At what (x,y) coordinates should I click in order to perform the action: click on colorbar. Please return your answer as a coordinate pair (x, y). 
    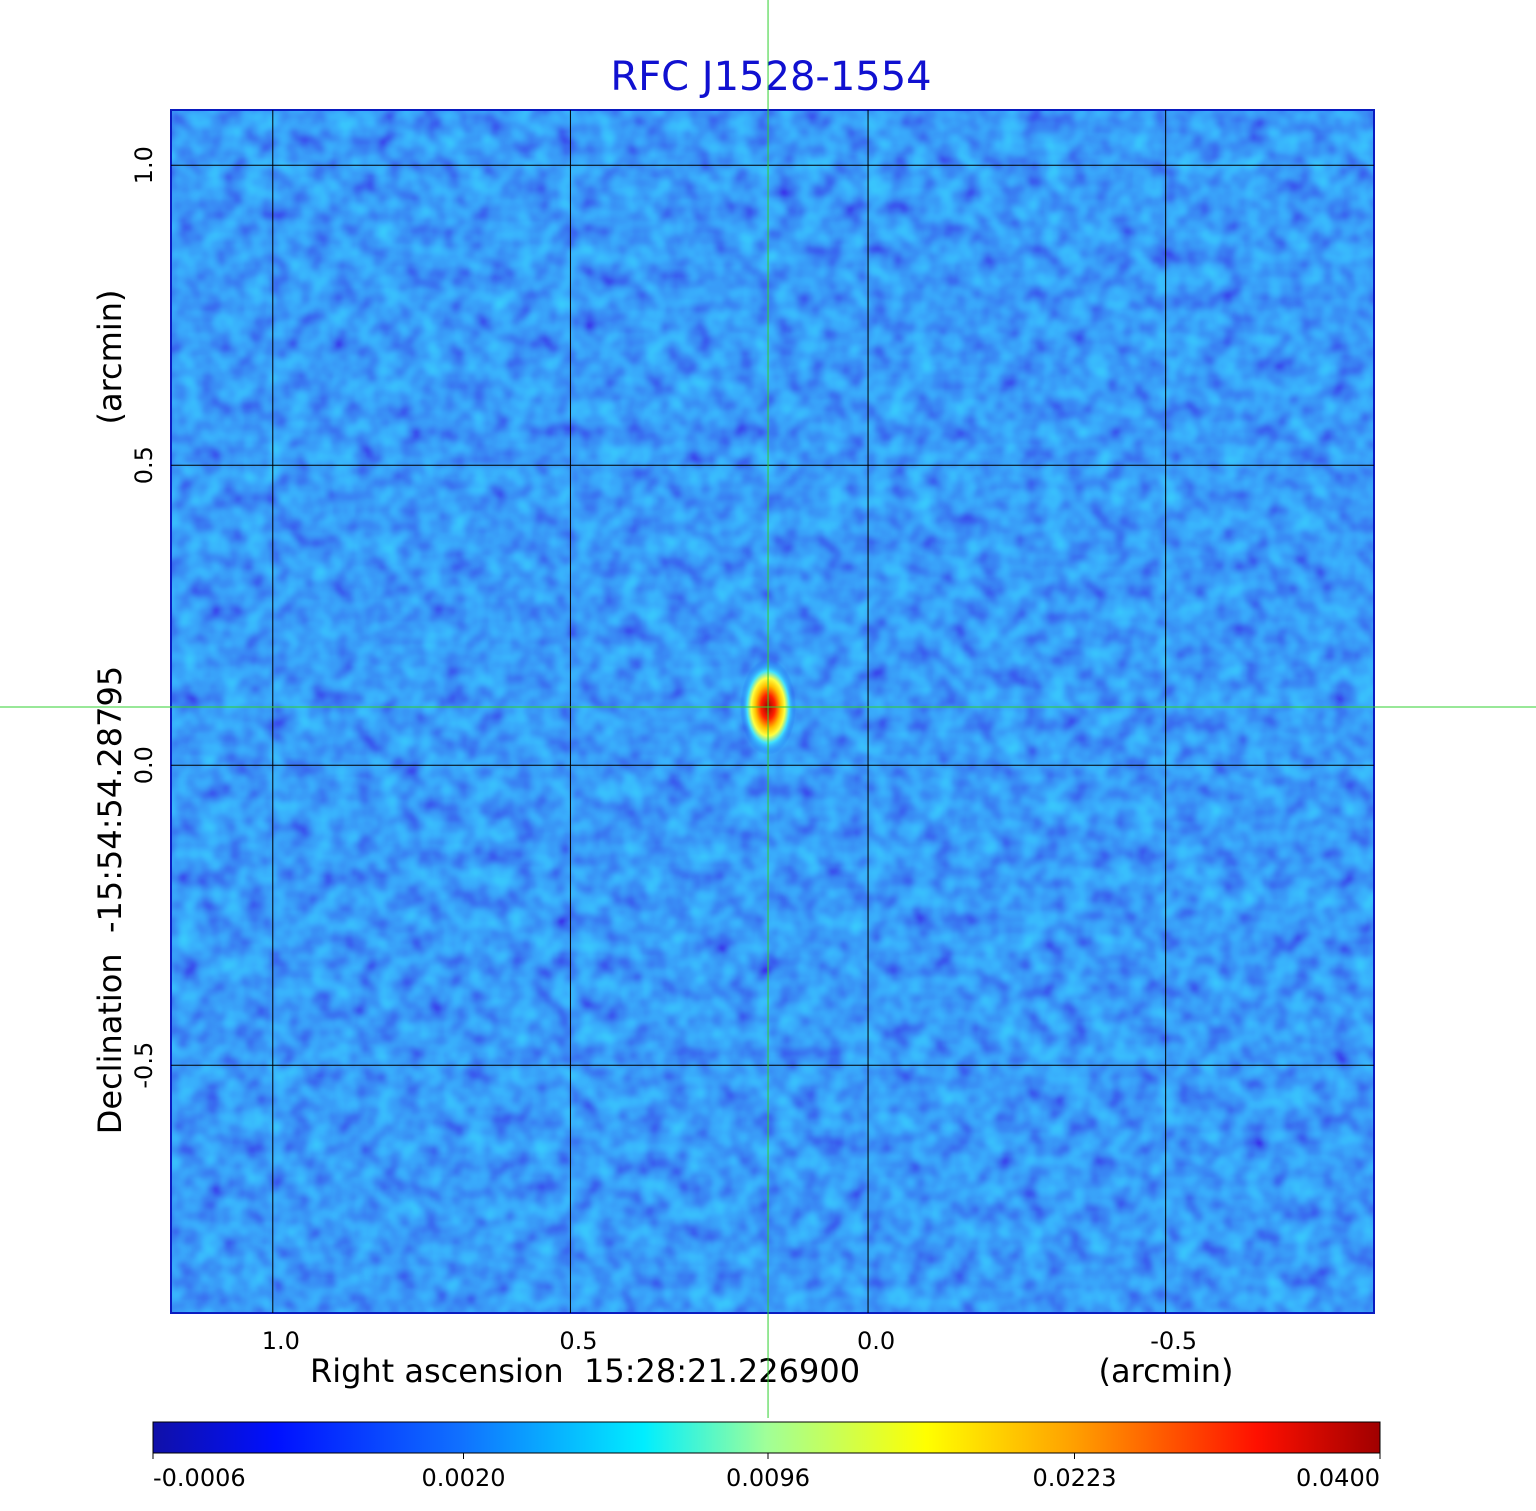
    Looking at the image, I should click on (766, 1437).